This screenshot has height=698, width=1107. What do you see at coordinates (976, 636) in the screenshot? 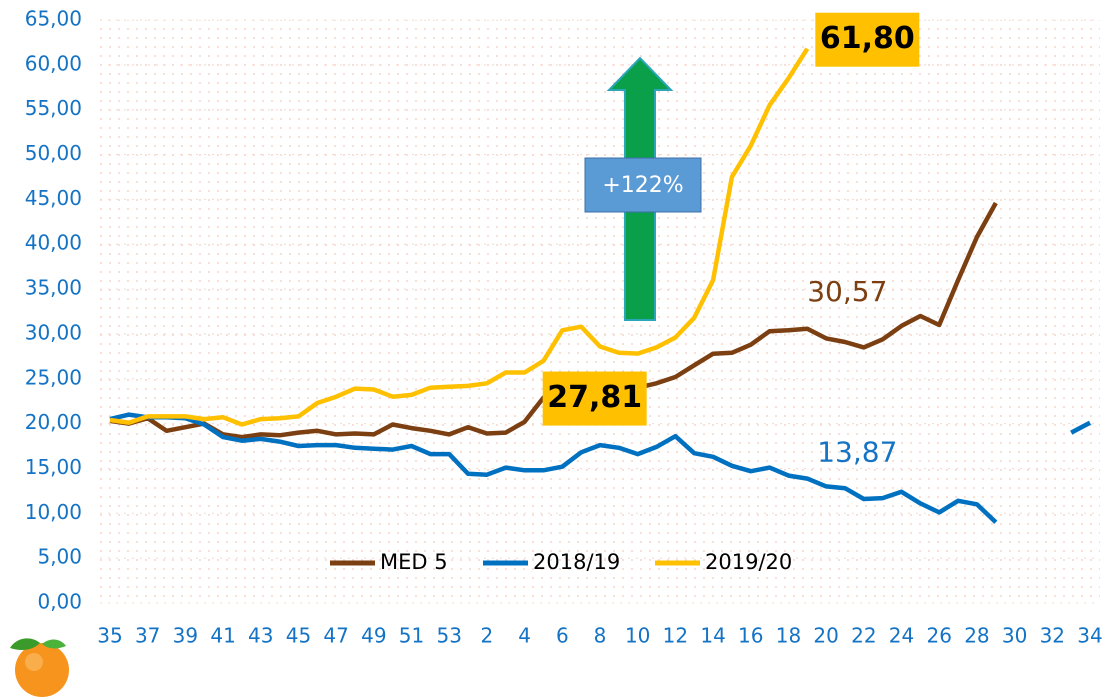
I see `x-tick-label: 28` at bounding box center [976, 636].